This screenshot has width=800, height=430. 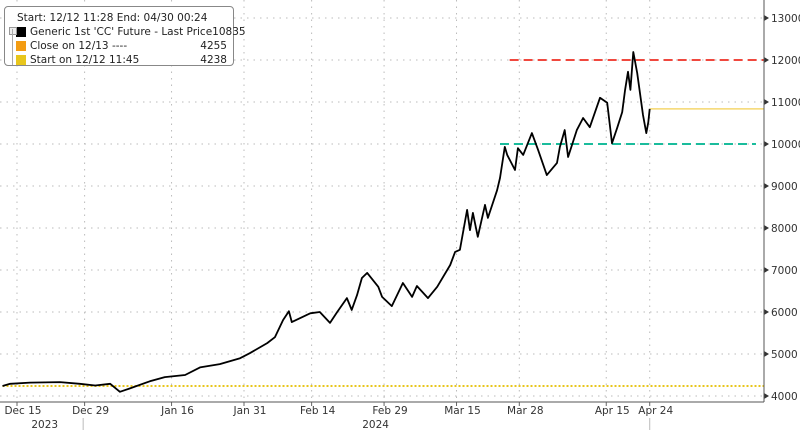 I want to click on legend-item-start: Start on 12/12 11:45 4238, so click(x=119, y=60).